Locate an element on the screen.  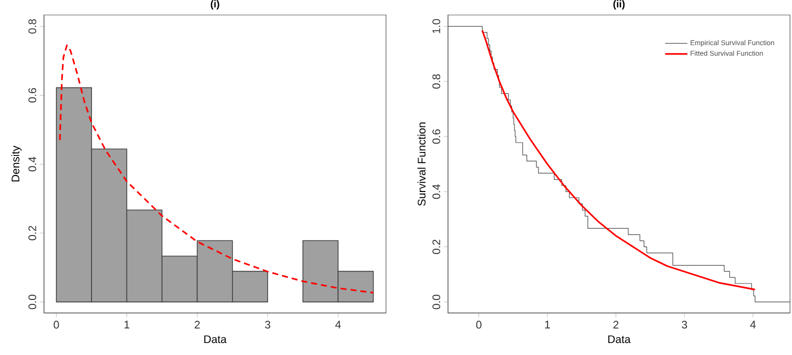
chart-title: (ii) is located at coordinates (619, 5).